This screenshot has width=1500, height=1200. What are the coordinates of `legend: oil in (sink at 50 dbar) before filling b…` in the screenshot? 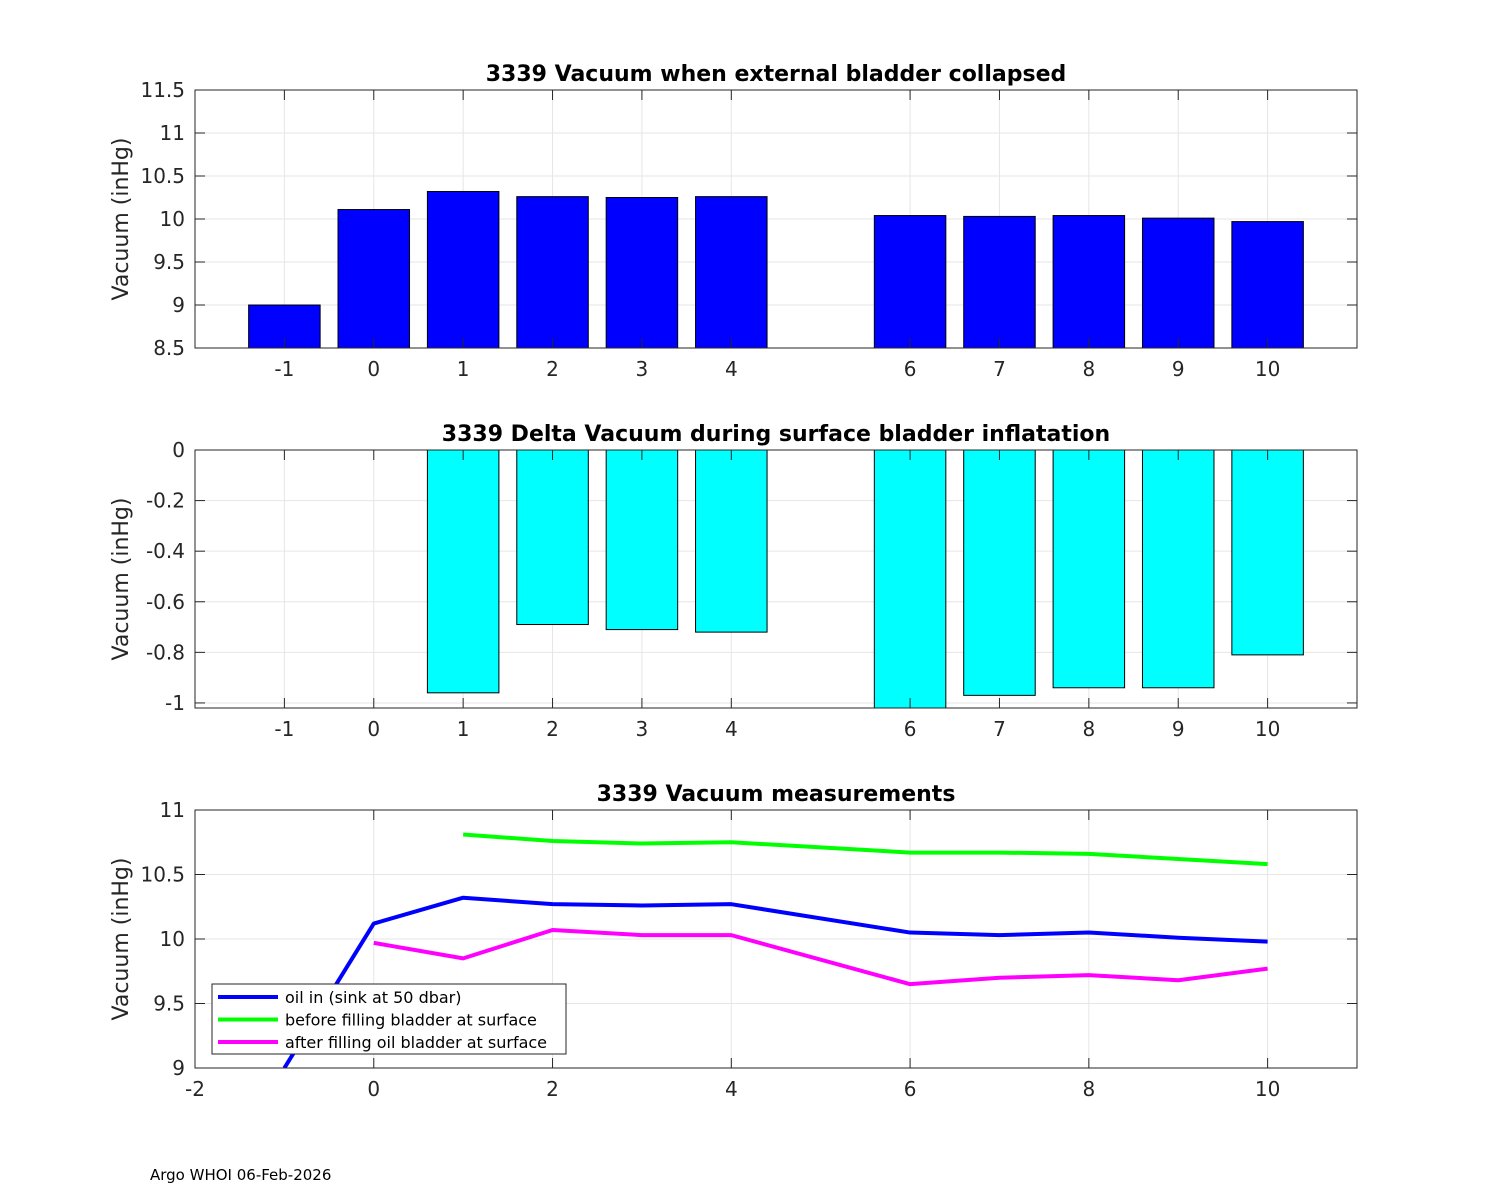 It's located at (389, 1019).